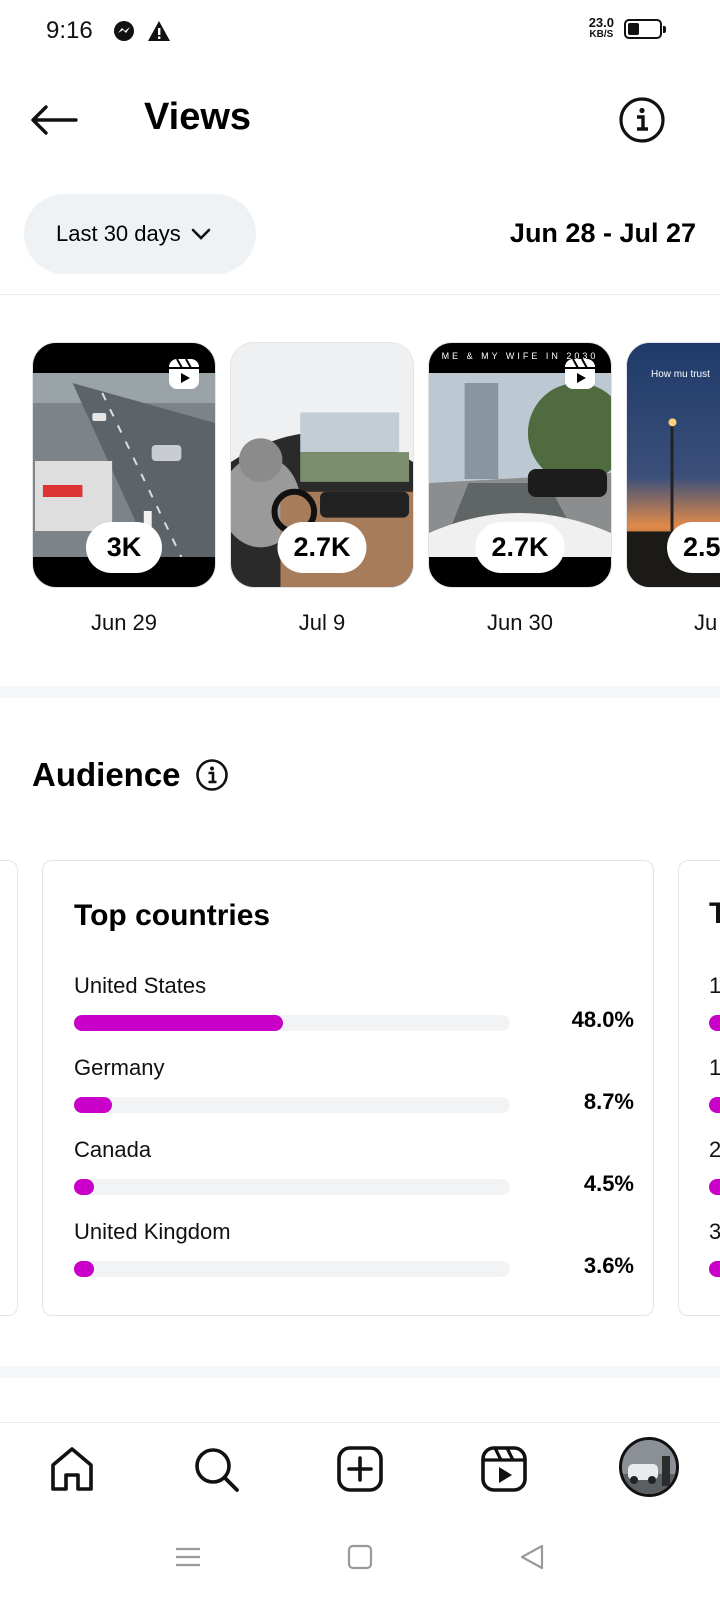  What do you see at coordinates (152, 1231) in the screenshot?
I see `country-name: United Kingdom` at bounding box center [152, 1231].